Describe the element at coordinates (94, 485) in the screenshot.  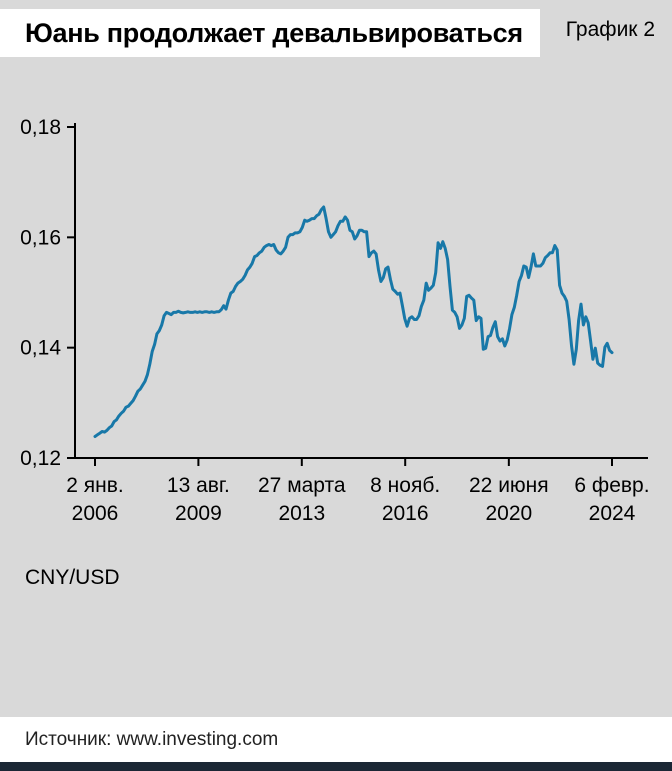
I see `x-tick-label: 2 янв.` at that location.